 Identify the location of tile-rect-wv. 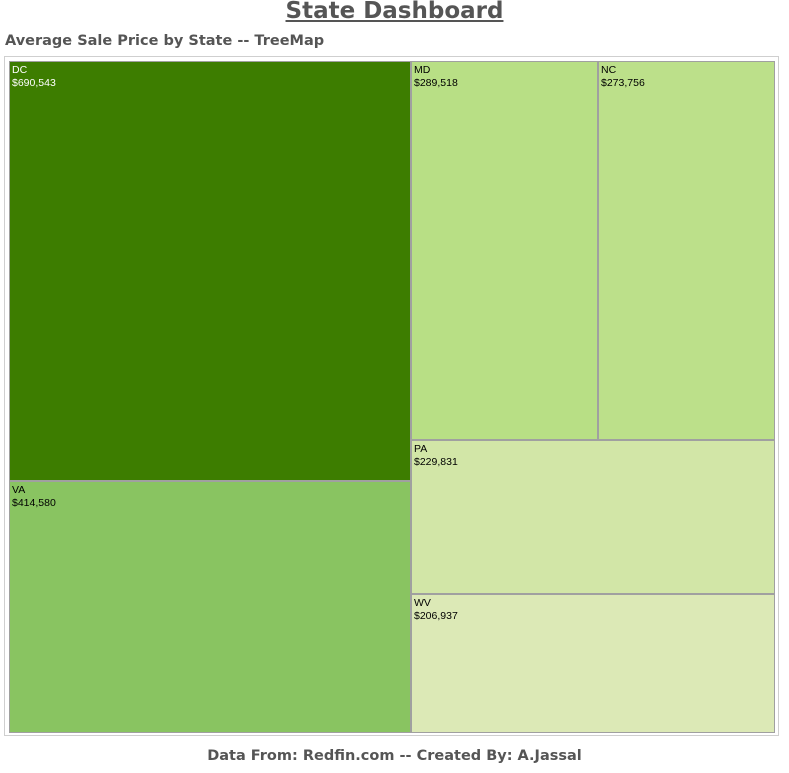
(593, 663).